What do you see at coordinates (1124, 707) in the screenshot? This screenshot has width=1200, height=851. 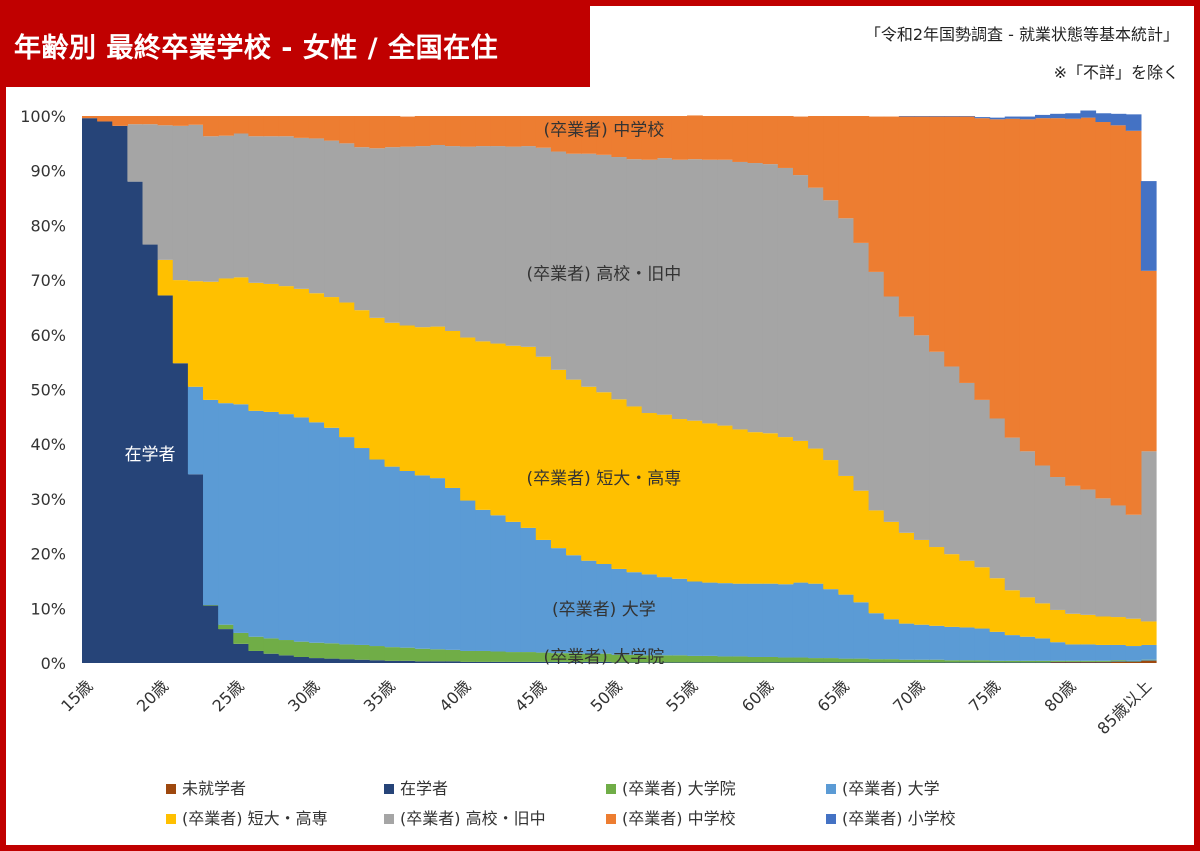 I see `x-tick-label: 85歳以上` at bounding box center [1124, 707].